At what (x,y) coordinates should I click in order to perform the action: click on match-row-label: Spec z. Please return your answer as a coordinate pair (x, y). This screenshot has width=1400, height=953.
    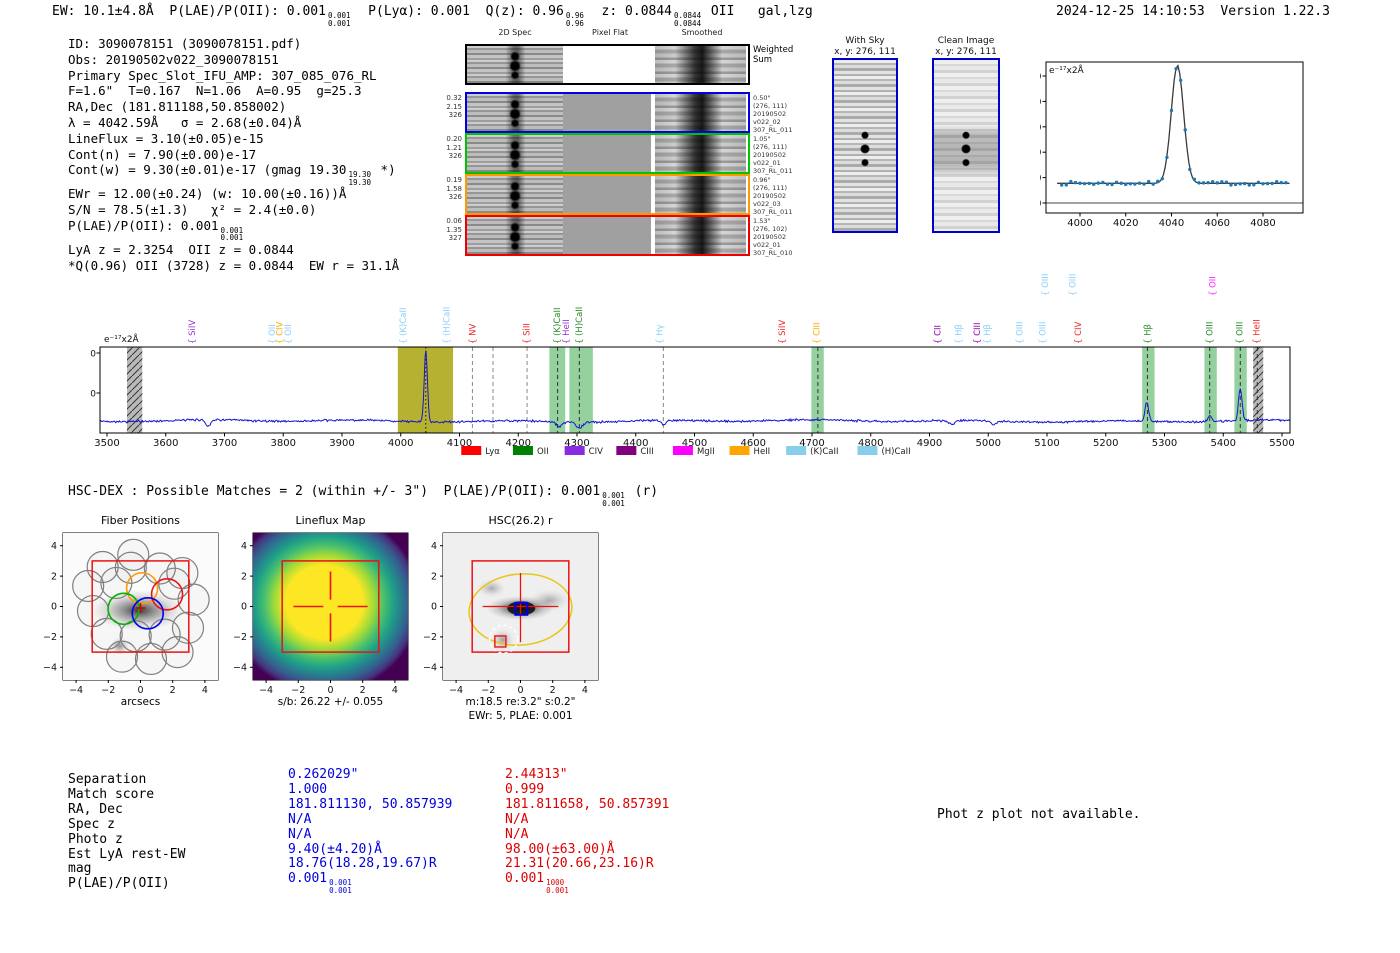
    Looking at the image, I should click on (91, 824).